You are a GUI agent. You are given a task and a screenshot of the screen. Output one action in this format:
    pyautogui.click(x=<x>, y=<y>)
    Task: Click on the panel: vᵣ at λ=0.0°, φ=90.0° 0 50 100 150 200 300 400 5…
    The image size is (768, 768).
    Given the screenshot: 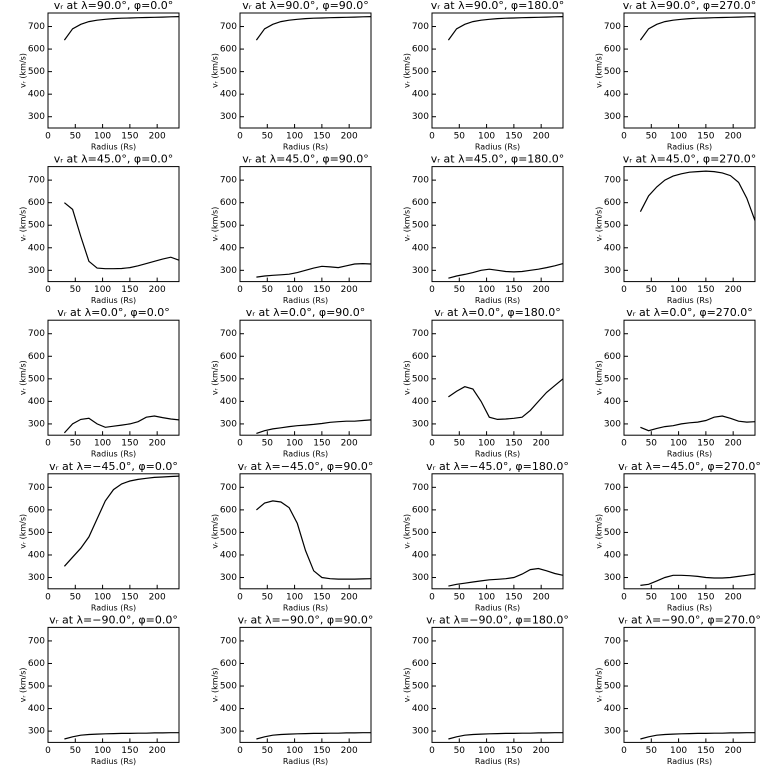 What is the action you would take?
    pyautogui.click(x=291, y=382)
    